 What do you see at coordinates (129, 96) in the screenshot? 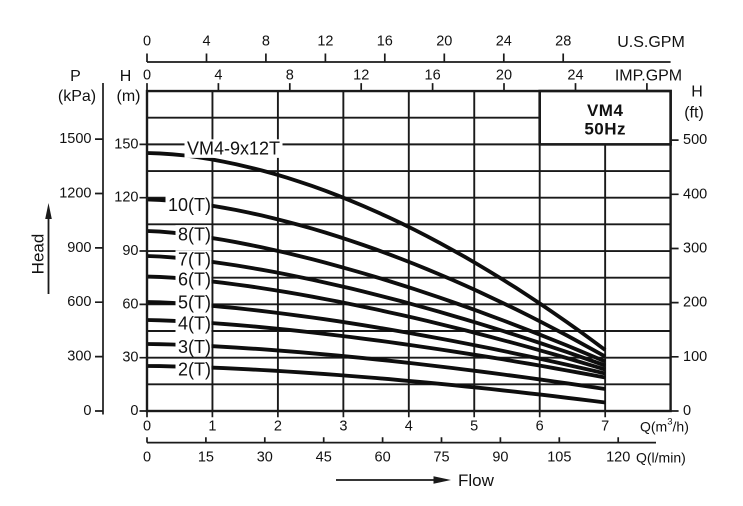
I see `svg-text: (m)` at bounding box center [129, 96].